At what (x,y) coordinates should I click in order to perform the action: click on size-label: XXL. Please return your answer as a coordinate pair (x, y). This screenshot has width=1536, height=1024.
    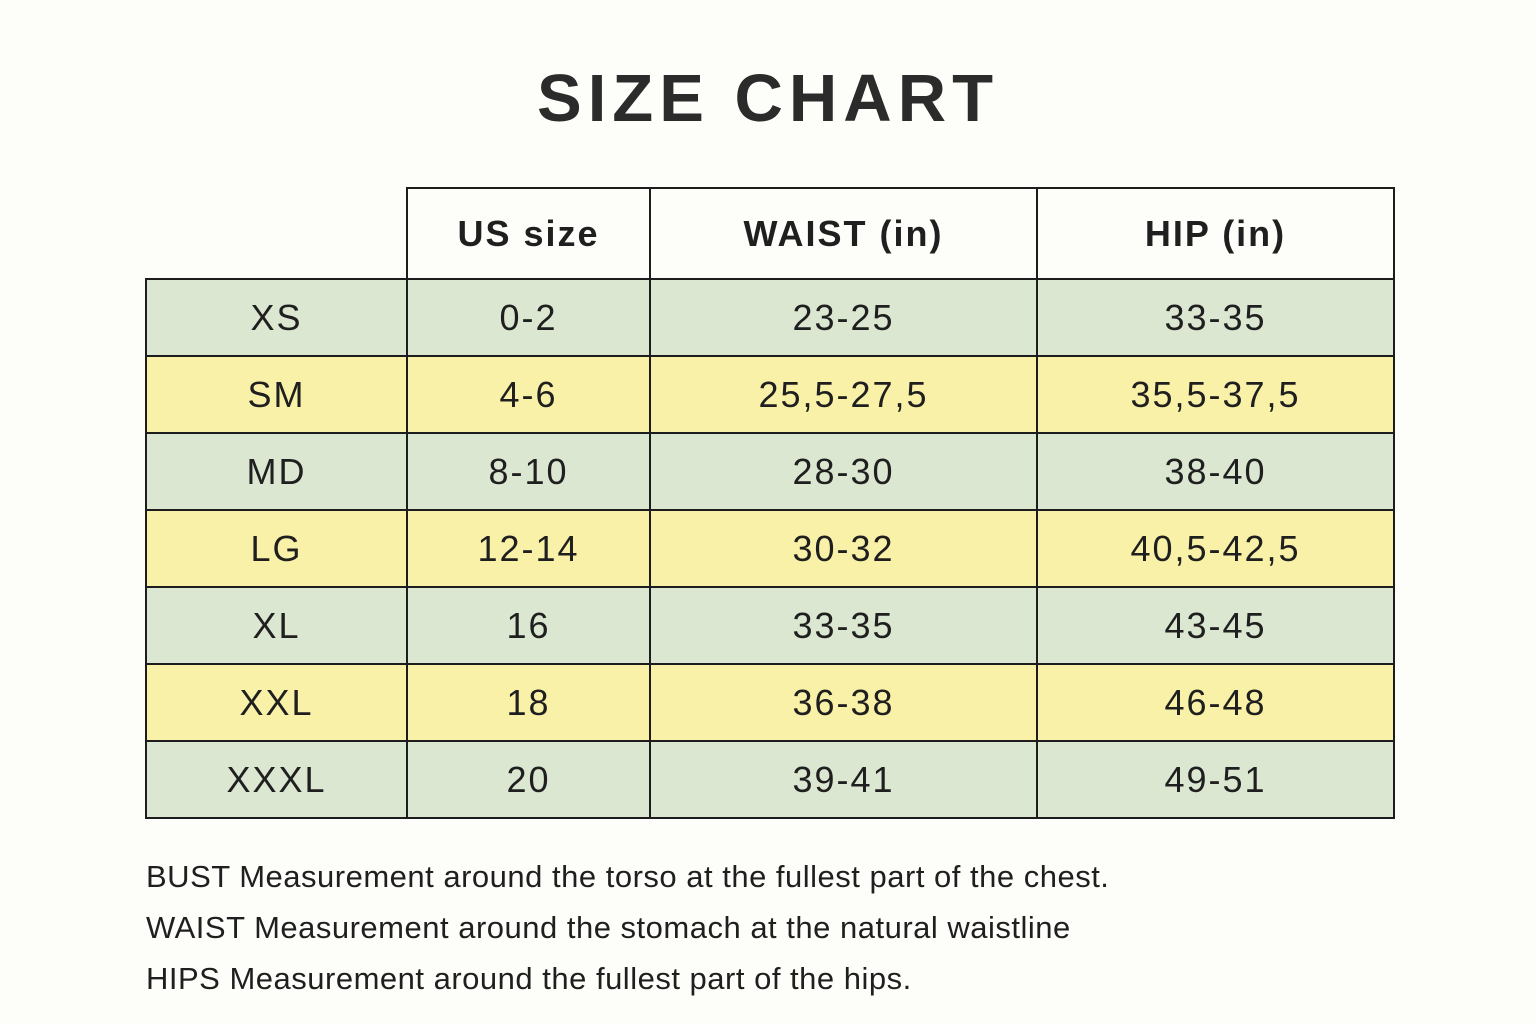
    Looking at the image, I should click on (276, 702).